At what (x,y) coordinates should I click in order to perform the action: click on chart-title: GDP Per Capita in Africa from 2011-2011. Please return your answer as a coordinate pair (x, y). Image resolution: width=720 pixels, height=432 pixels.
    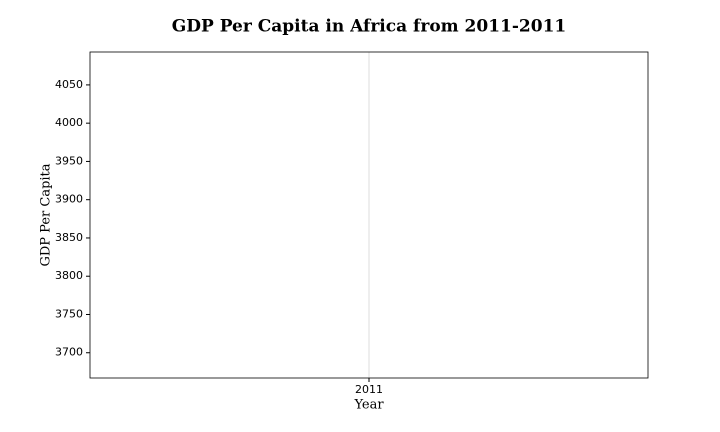
    Looking at the image, I should click on (369, 27).